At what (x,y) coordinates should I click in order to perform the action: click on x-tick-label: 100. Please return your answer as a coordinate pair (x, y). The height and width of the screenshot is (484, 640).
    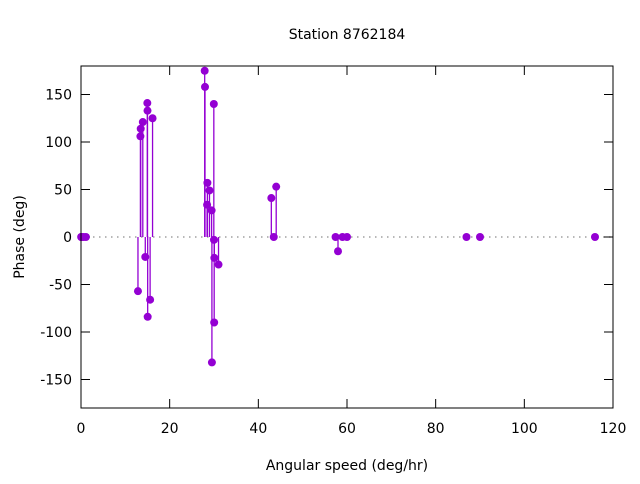
    Looking at the image, I should click on (524, 429).